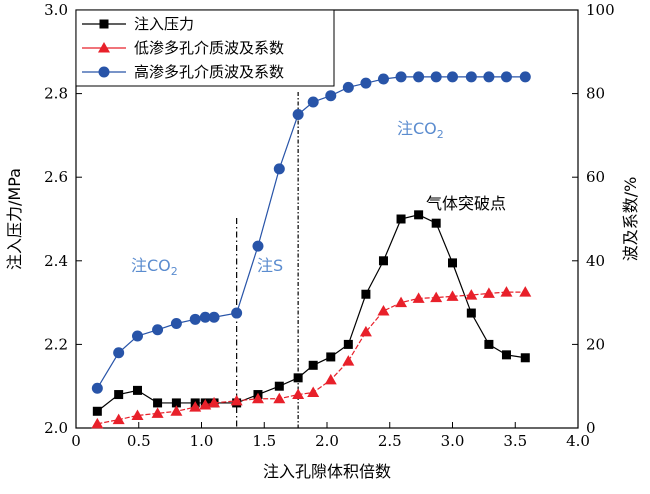 Image resolution: width=650 pixels, height=494 pixels. Describe the element at coordinates (591, 428) in the screenshot. I see `y-right-tick-label: 0` at that location.